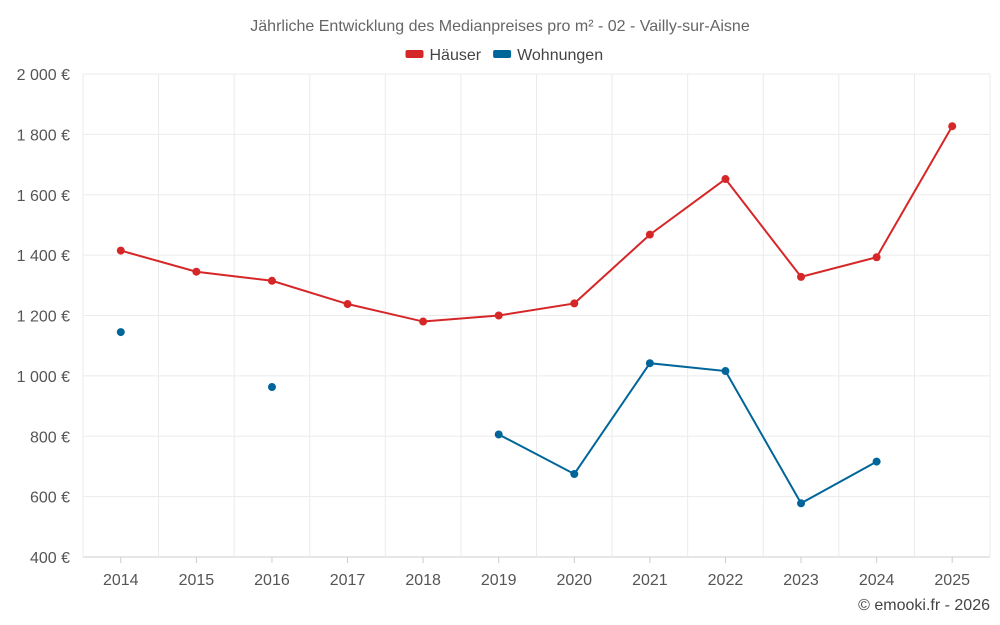  What do you see at coordinates (348, 580) in the screenshot?
I see `x-tick-label: 2017` at bounding box center [348, 580].